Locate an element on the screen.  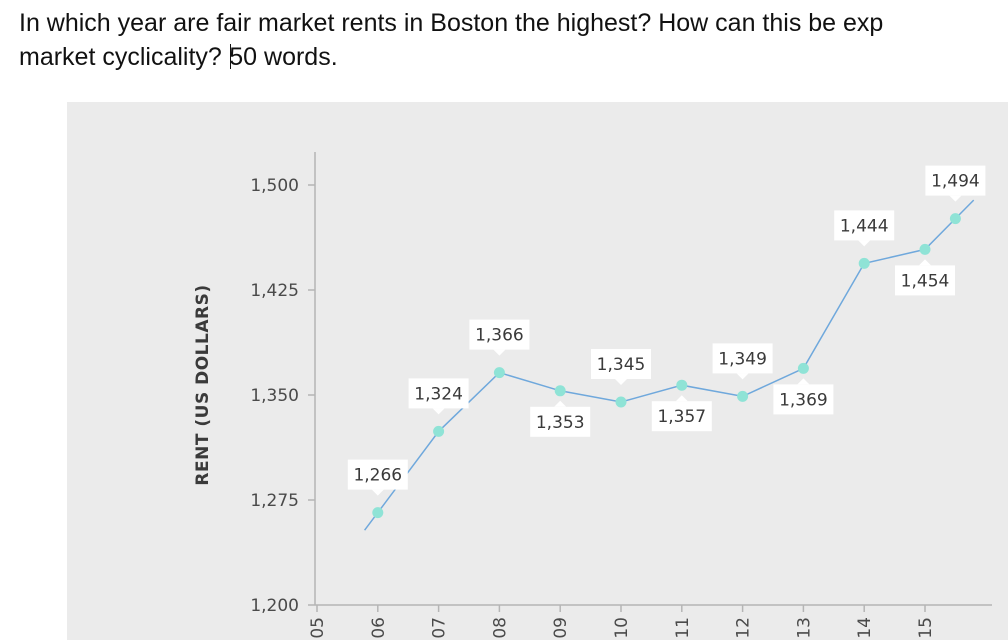
text-cursor is located at coordinates (230, 56).